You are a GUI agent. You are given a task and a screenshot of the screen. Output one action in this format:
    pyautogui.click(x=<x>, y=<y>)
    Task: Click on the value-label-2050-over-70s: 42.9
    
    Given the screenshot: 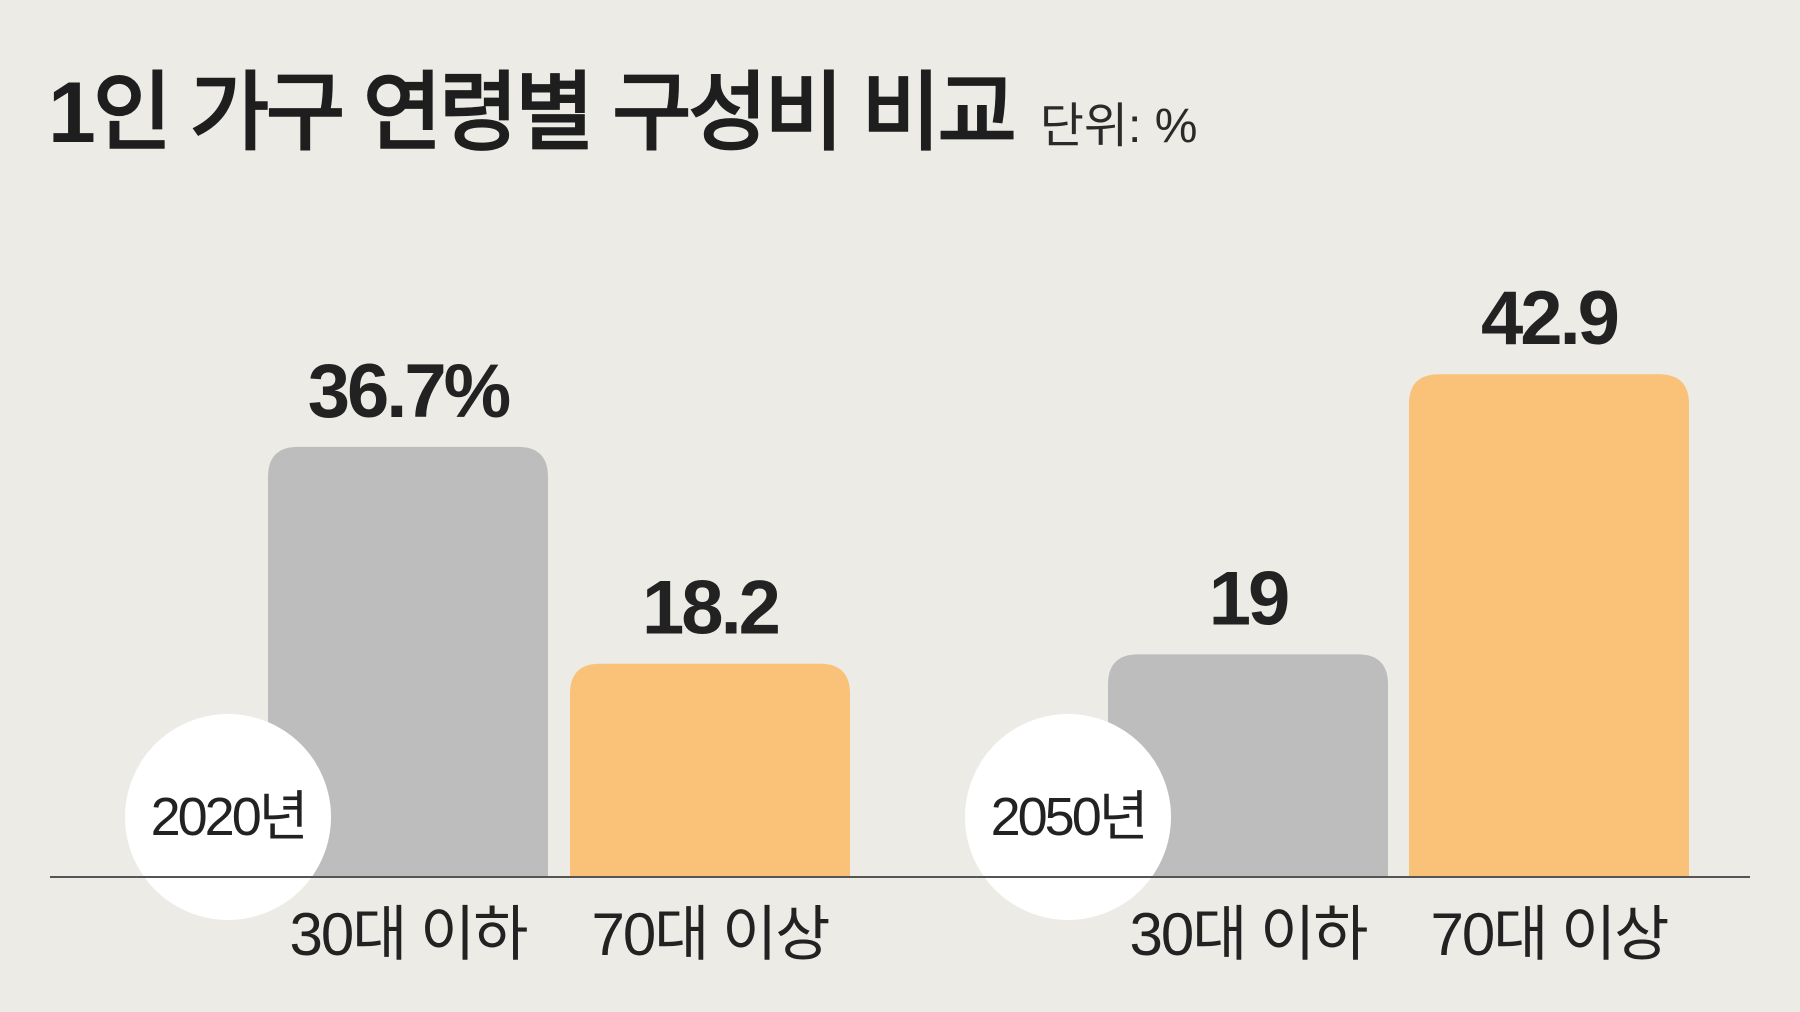 What is the action you would take?
    pyautogui.click(x=1549, y=318)
    